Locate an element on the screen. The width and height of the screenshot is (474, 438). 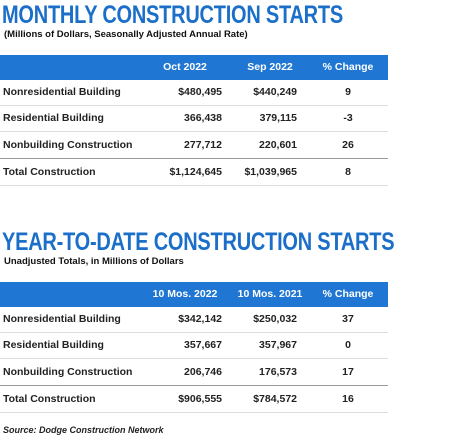
cell-value: 17 is located at coordinates (348, 372).